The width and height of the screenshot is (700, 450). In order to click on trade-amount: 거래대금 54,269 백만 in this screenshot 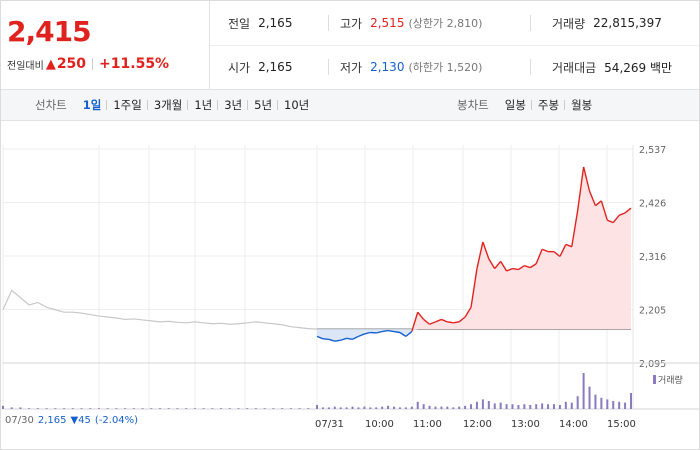, I will do `click(612, 67)`.